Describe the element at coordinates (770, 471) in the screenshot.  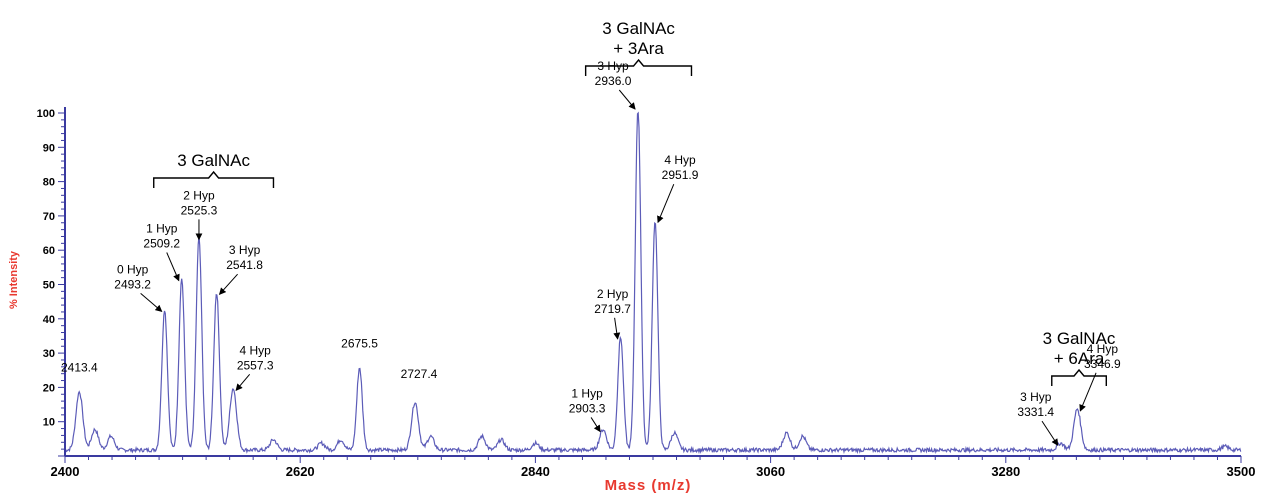
I see `x-tick-label: 3060` at that location.